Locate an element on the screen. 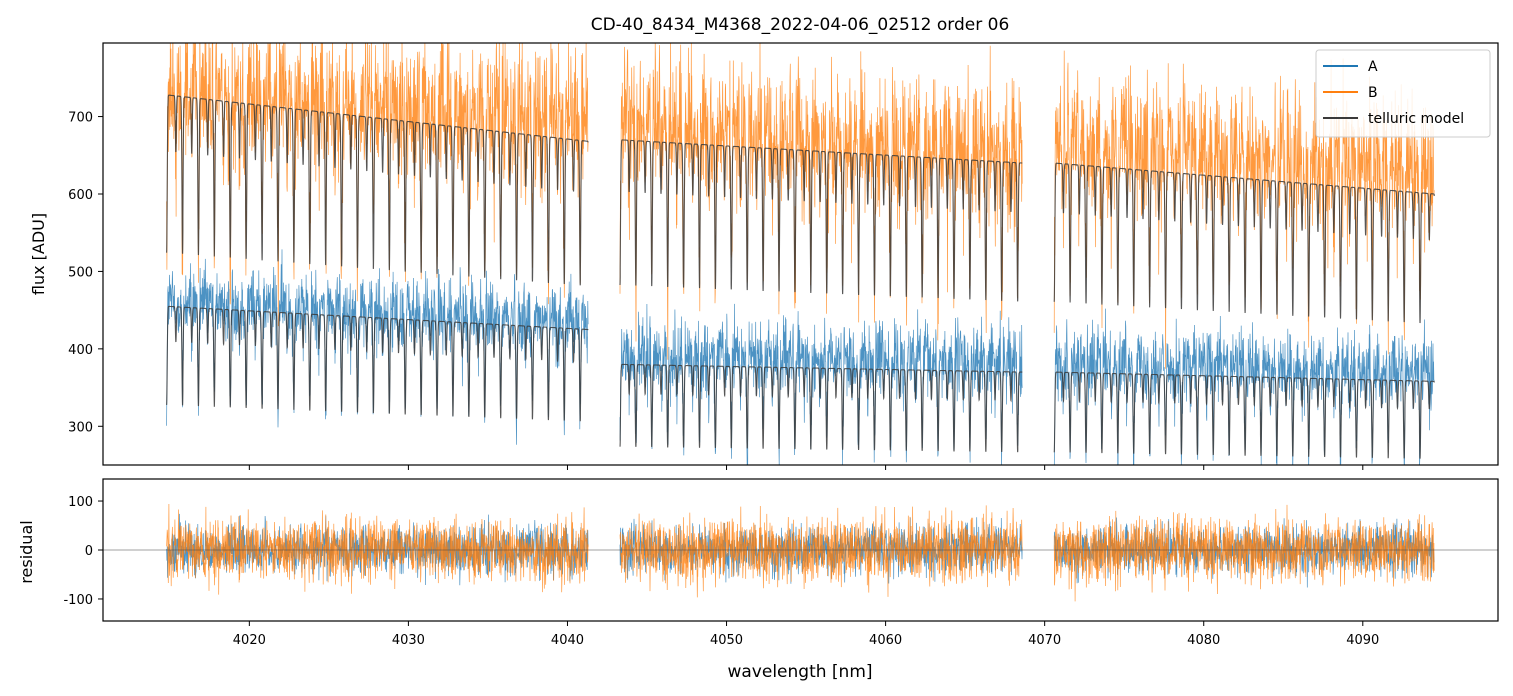 Image resolution: width=1513 pixels, height=696 pixels. y-tick-label: 300 is located at coordinates (80, 427).